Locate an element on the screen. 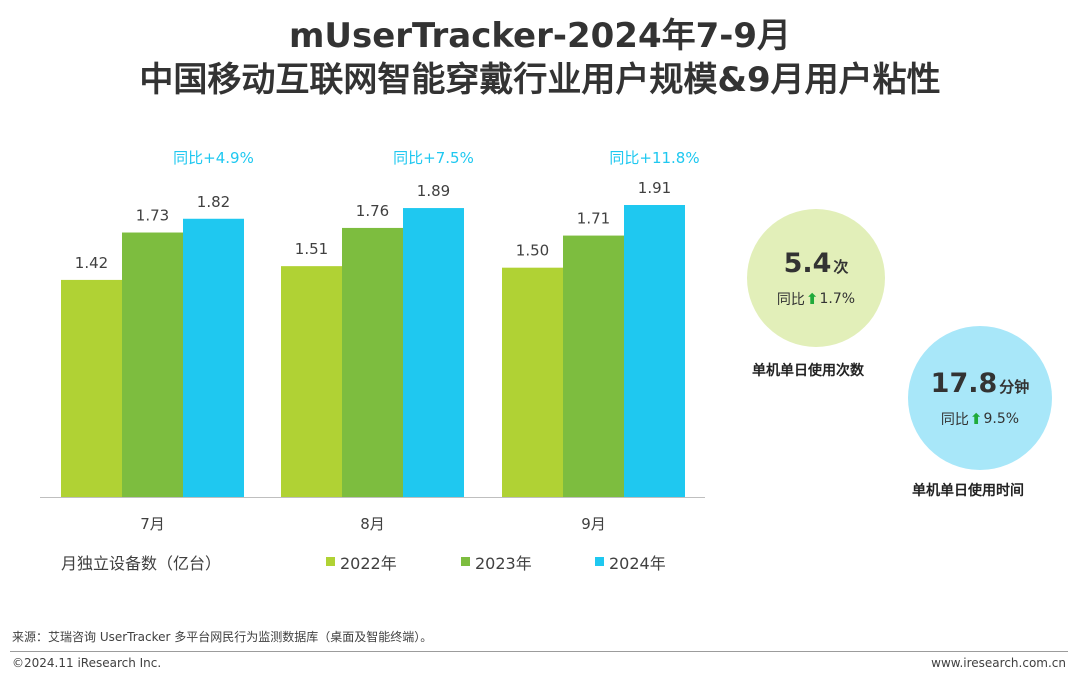  x-tick-label: 9月 is located at coordinates (593, 524).